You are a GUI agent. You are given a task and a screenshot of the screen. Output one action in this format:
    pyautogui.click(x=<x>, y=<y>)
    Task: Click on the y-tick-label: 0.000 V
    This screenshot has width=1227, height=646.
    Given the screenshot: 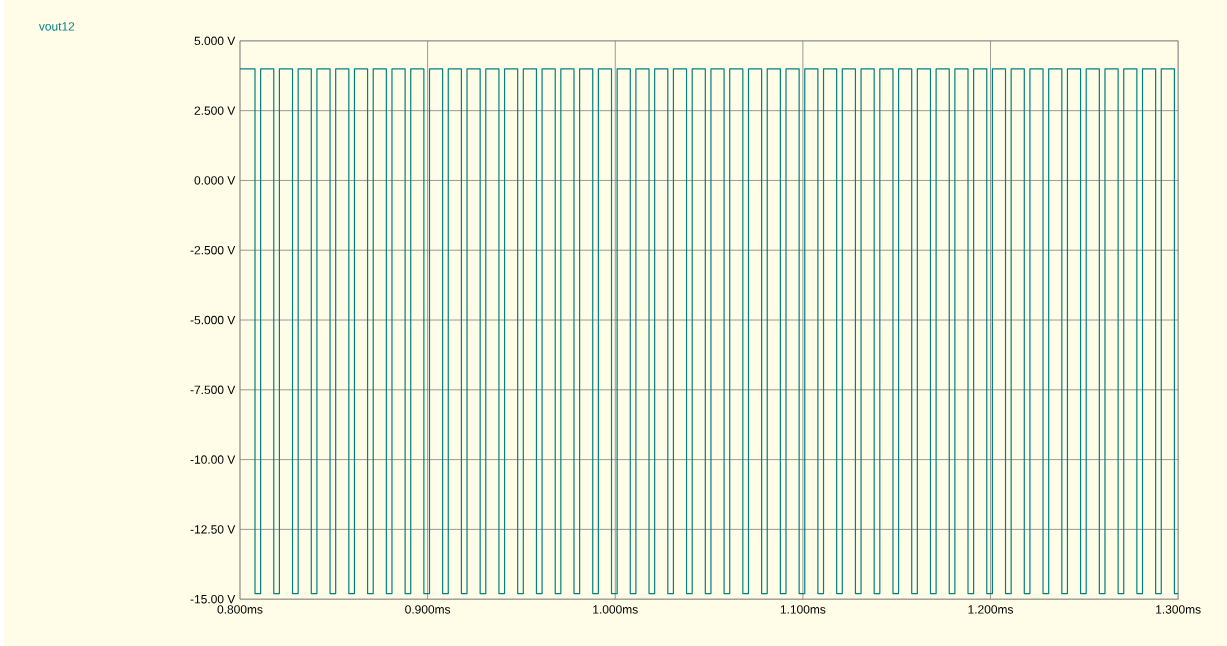 What is the action you would take?
    pyautogui.click(x=215, y=180)
    